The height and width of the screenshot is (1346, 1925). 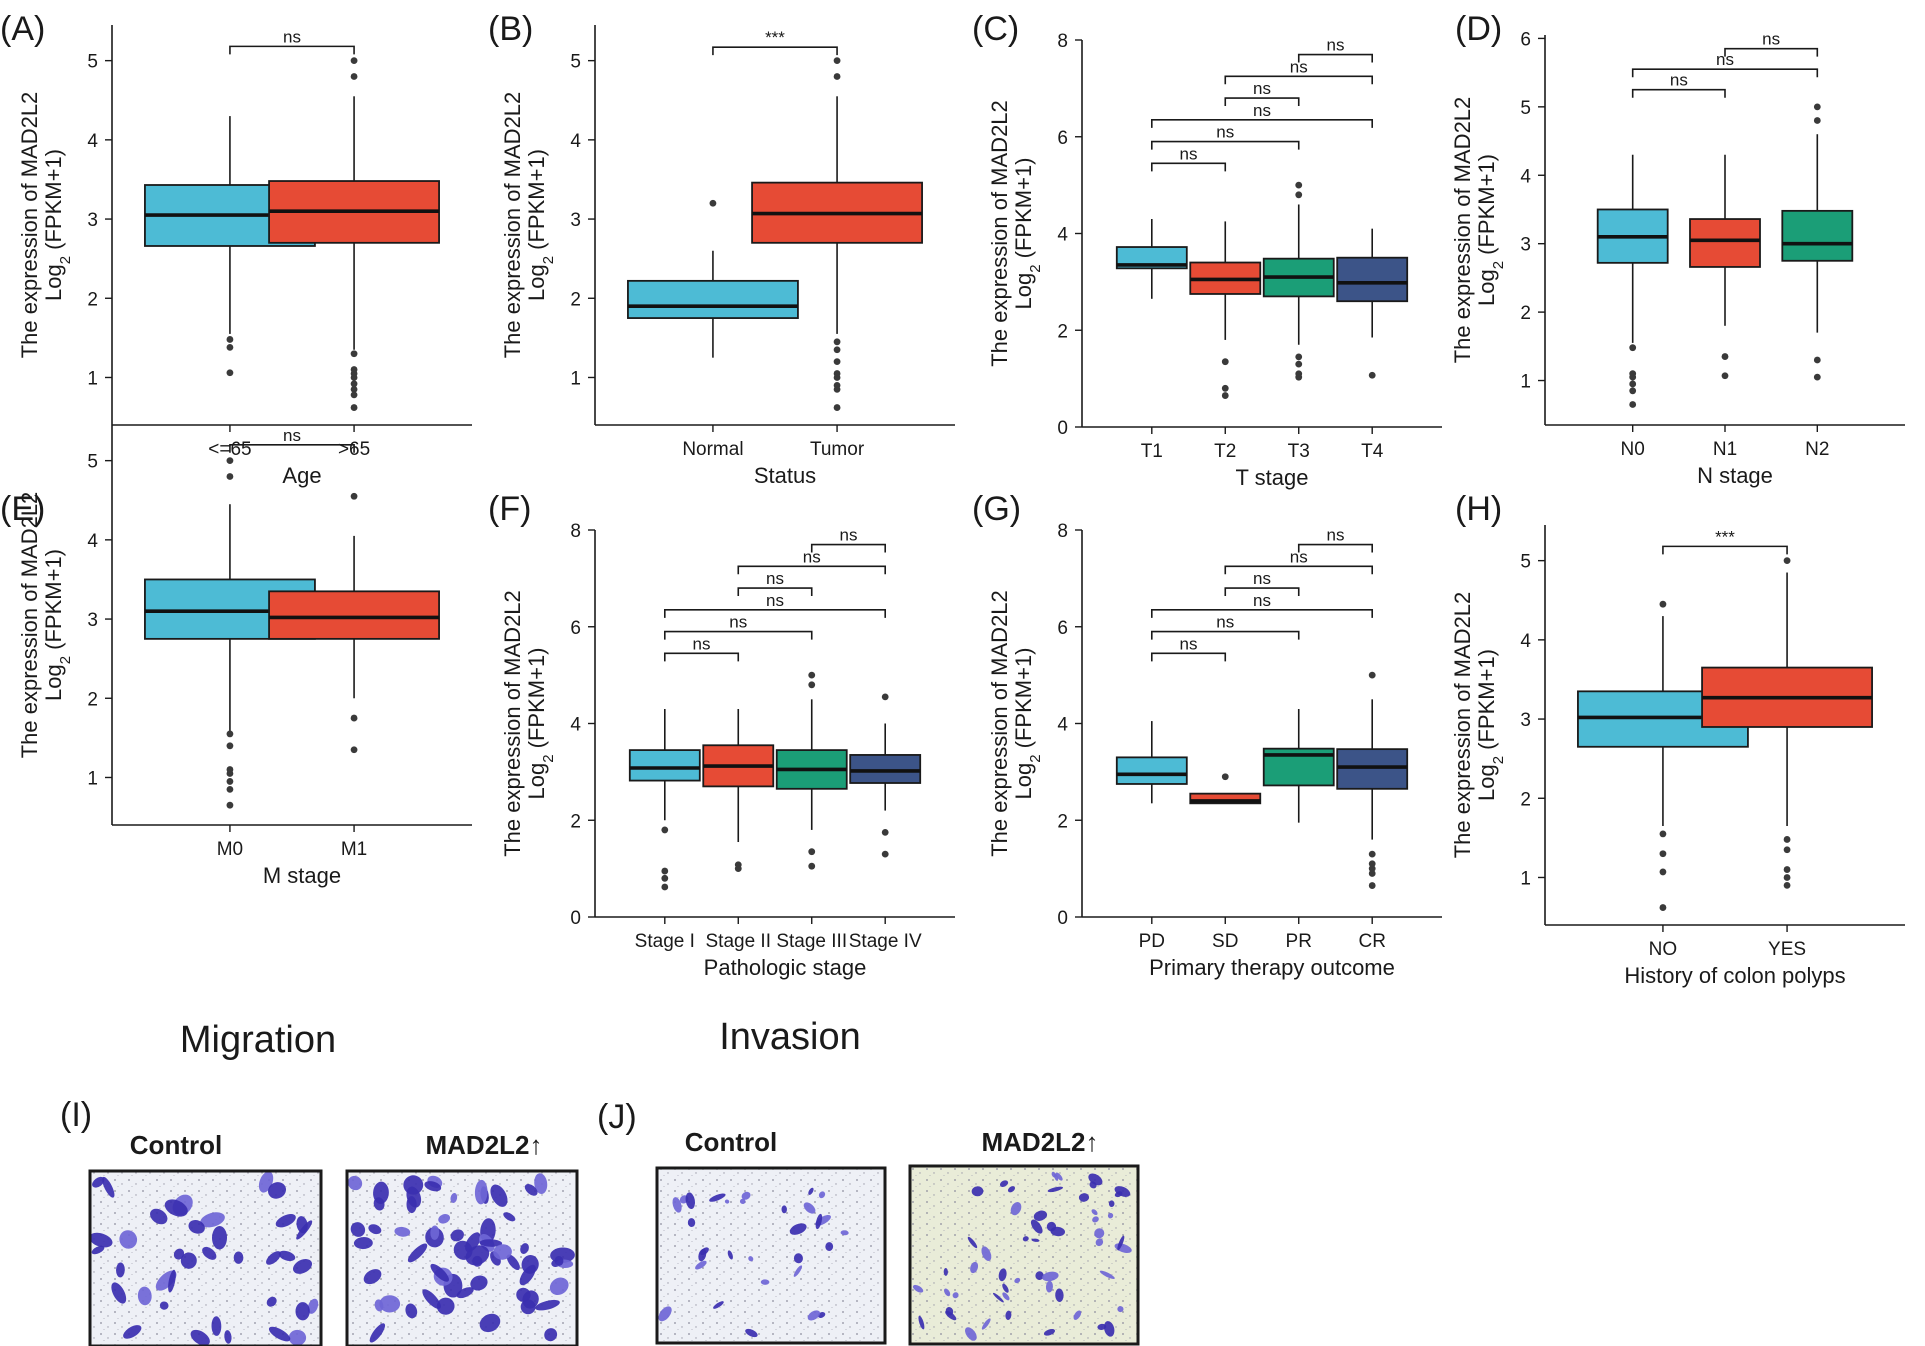 What do you see at coordinates (1299, 556) in the screenshot?
I see `significance-label-g: ns` at bounding box center [1299, 556].